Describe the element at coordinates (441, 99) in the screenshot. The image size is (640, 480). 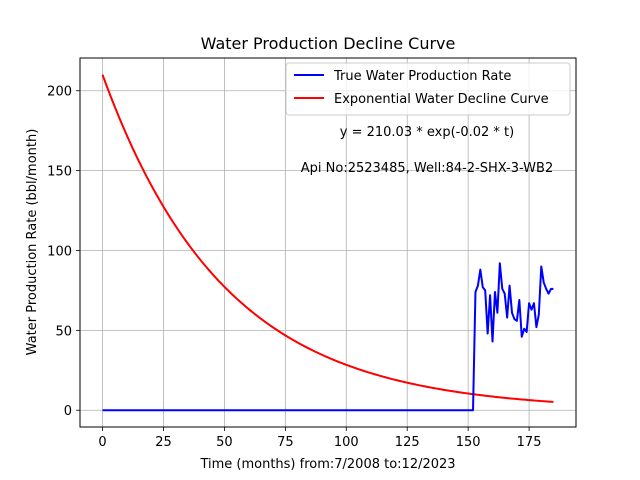
I see `legend-label-decline-curve: Exponential Water Decline Curve` at that location.